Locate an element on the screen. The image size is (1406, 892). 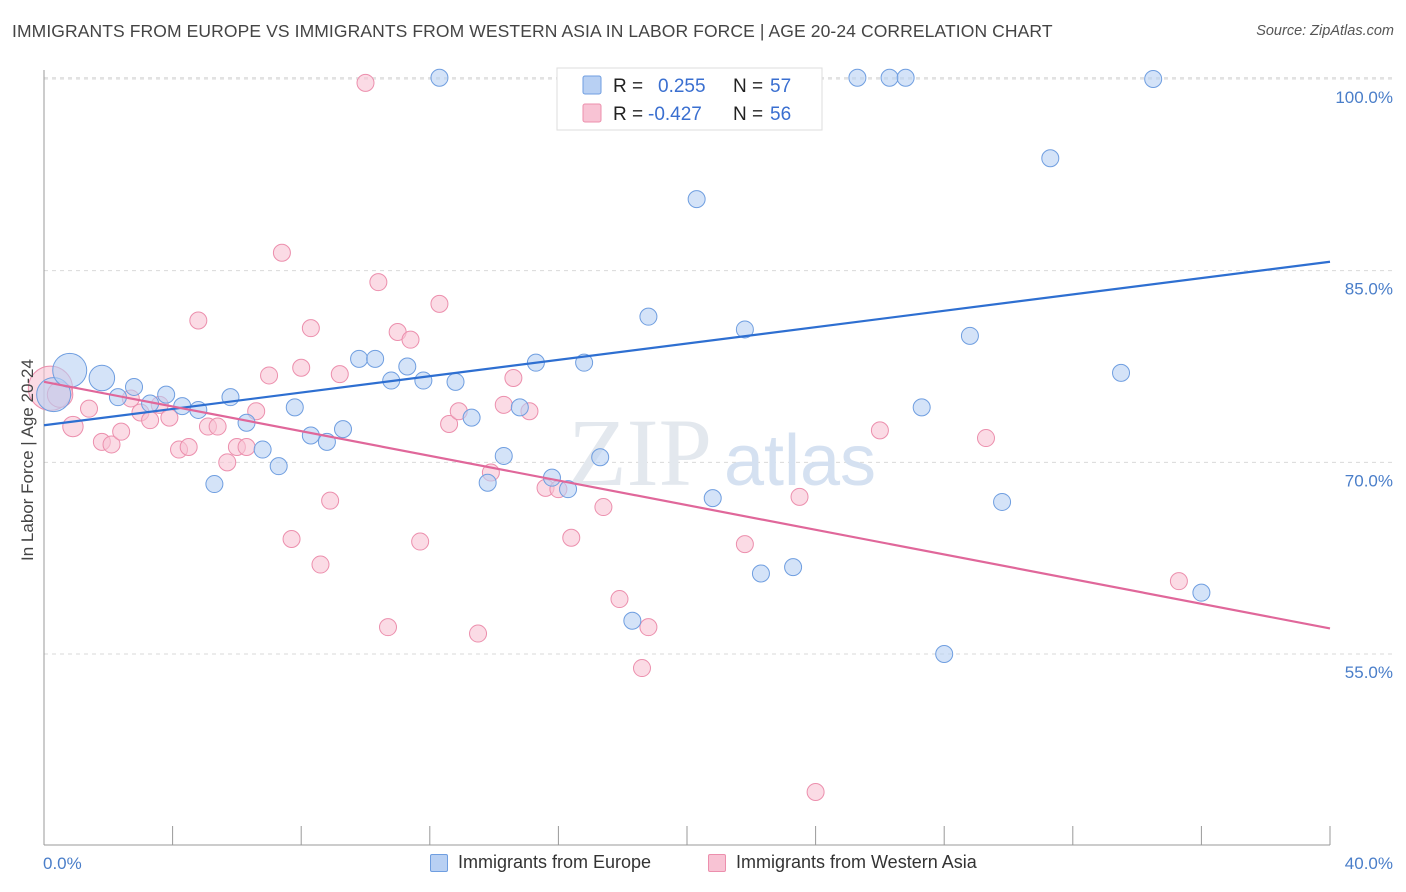
y-axis-label: In Labor Force | Age 20-24 is located at coordinates (27, 460).